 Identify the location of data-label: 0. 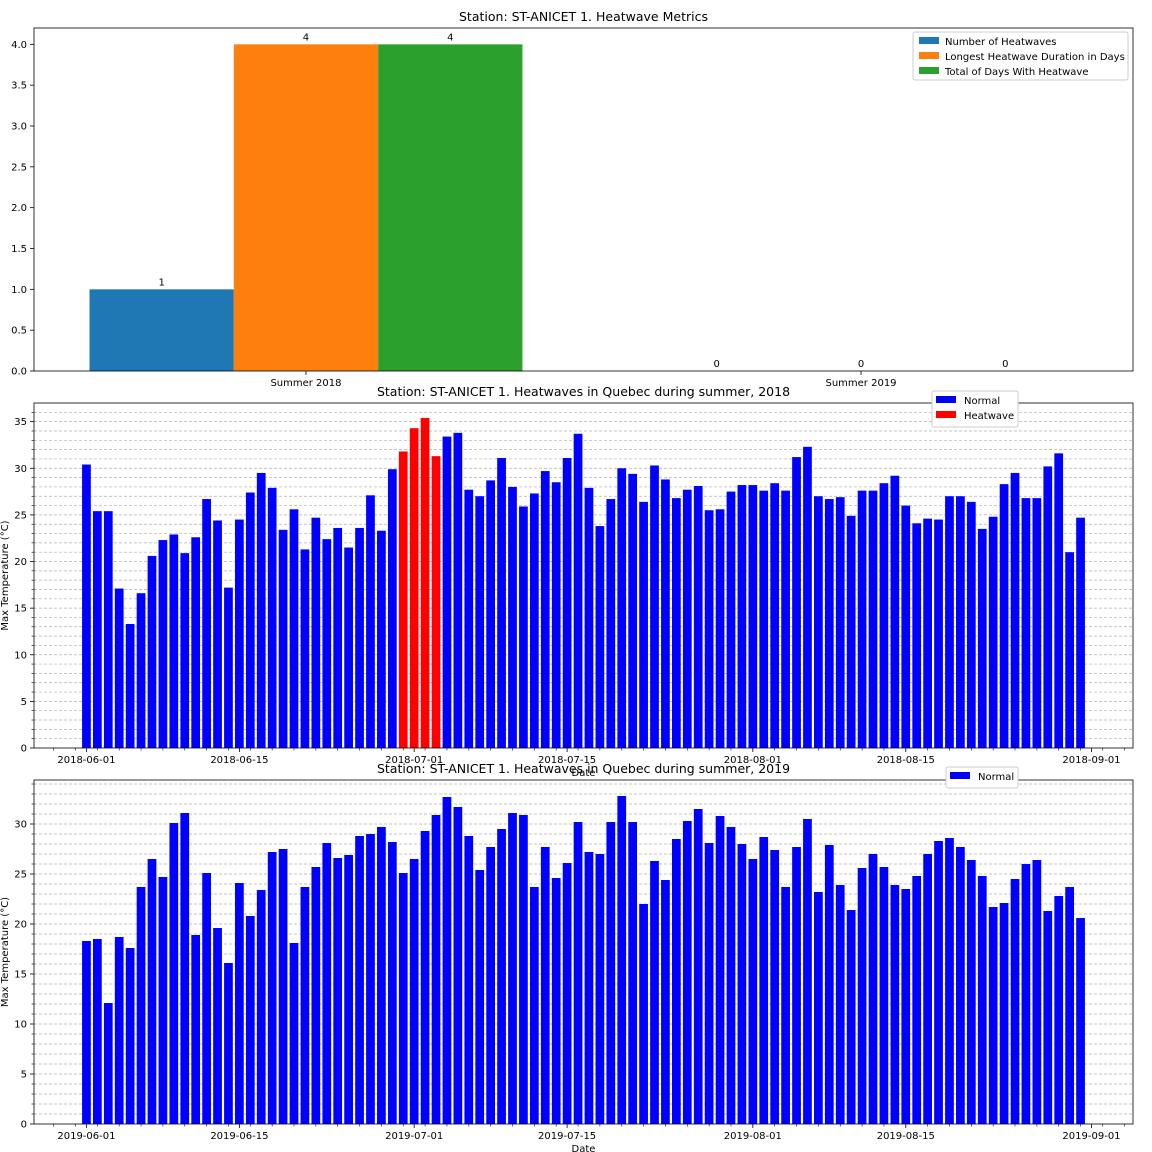
(717, 364).